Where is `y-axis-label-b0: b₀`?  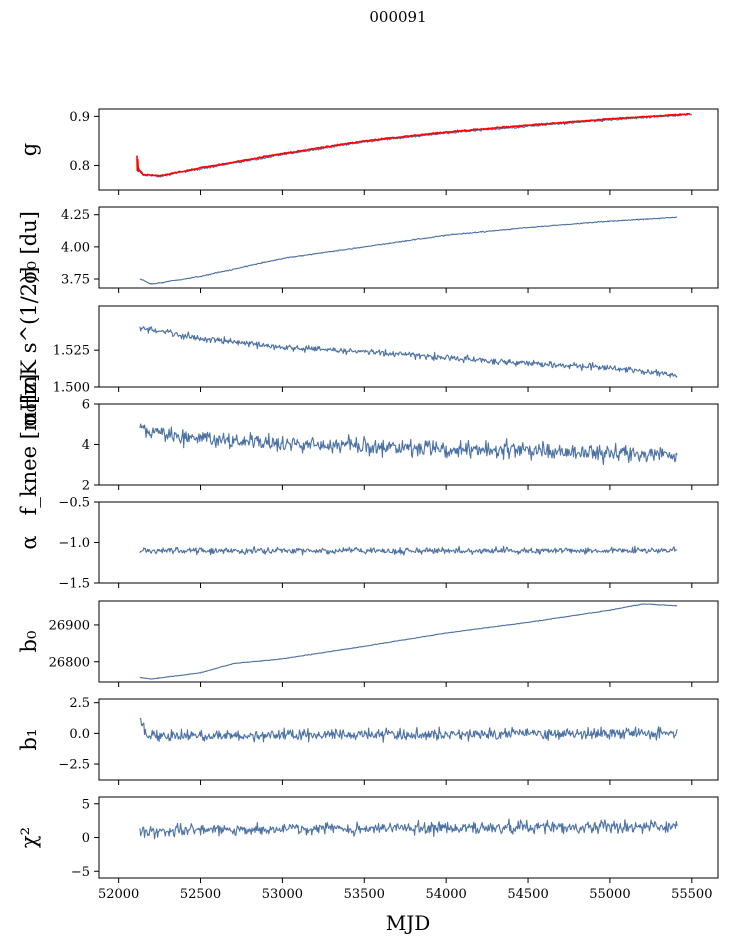
y-axis-label-b0: b₀ is located at coordinates (29, 642).